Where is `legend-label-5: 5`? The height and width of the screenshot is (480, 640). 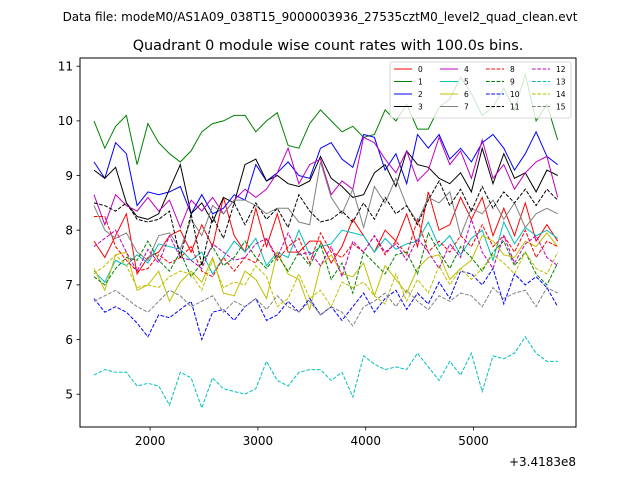 legend-label-5: 5 is located at coordinates (466, 81).